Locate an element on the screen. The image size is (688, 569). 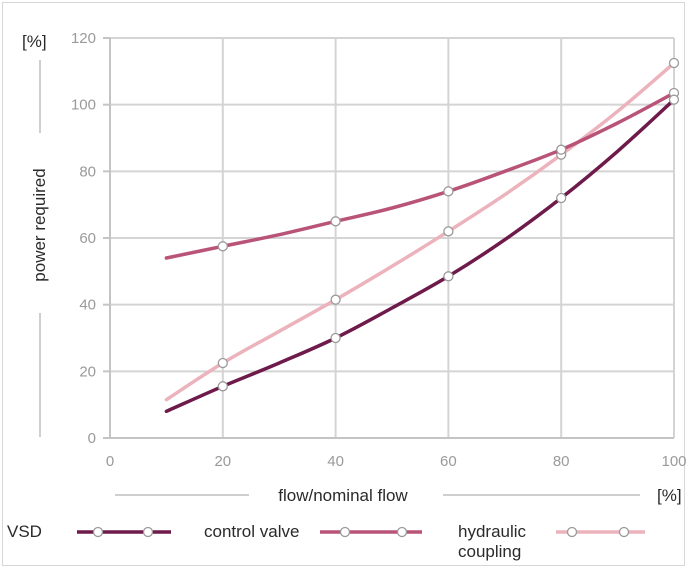
y-tick-label: 40 is located at coordinates (87, 305).